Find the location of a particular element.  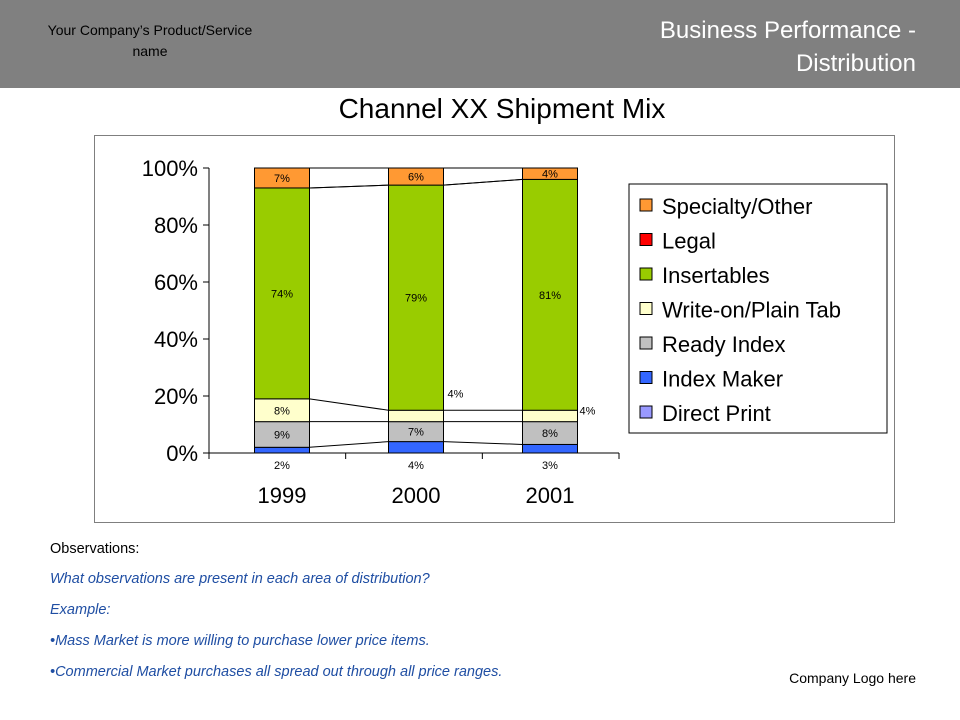

slide-title: Business Performance - Distribution is located at coordinates (787, 47).